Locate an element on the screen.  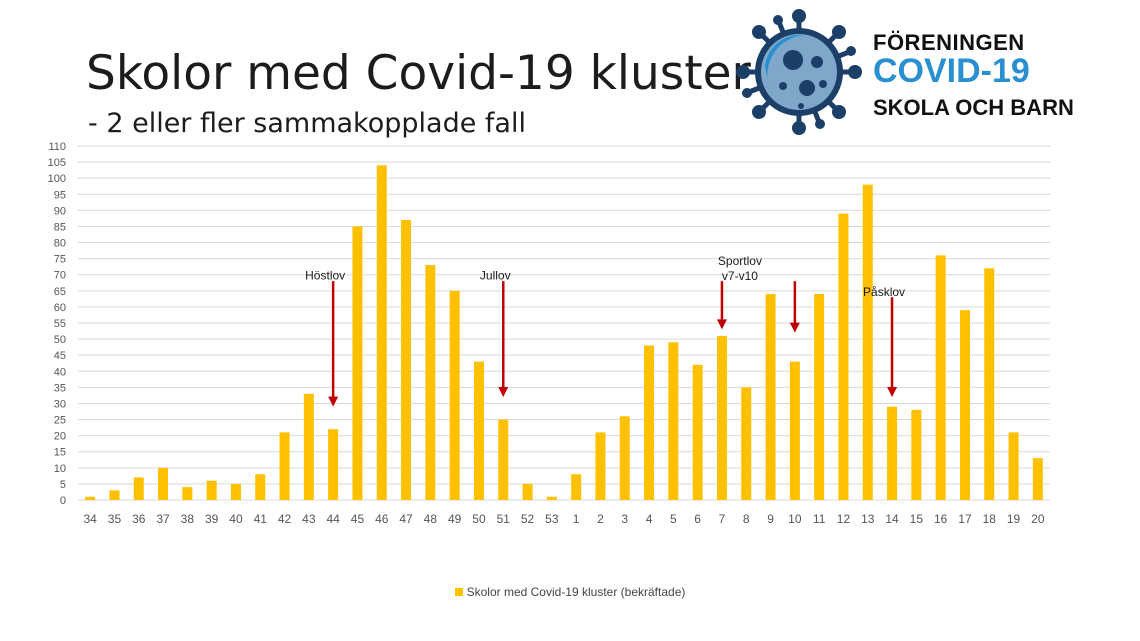
y-tick-label: 15 is located at coordinates (60, 453).